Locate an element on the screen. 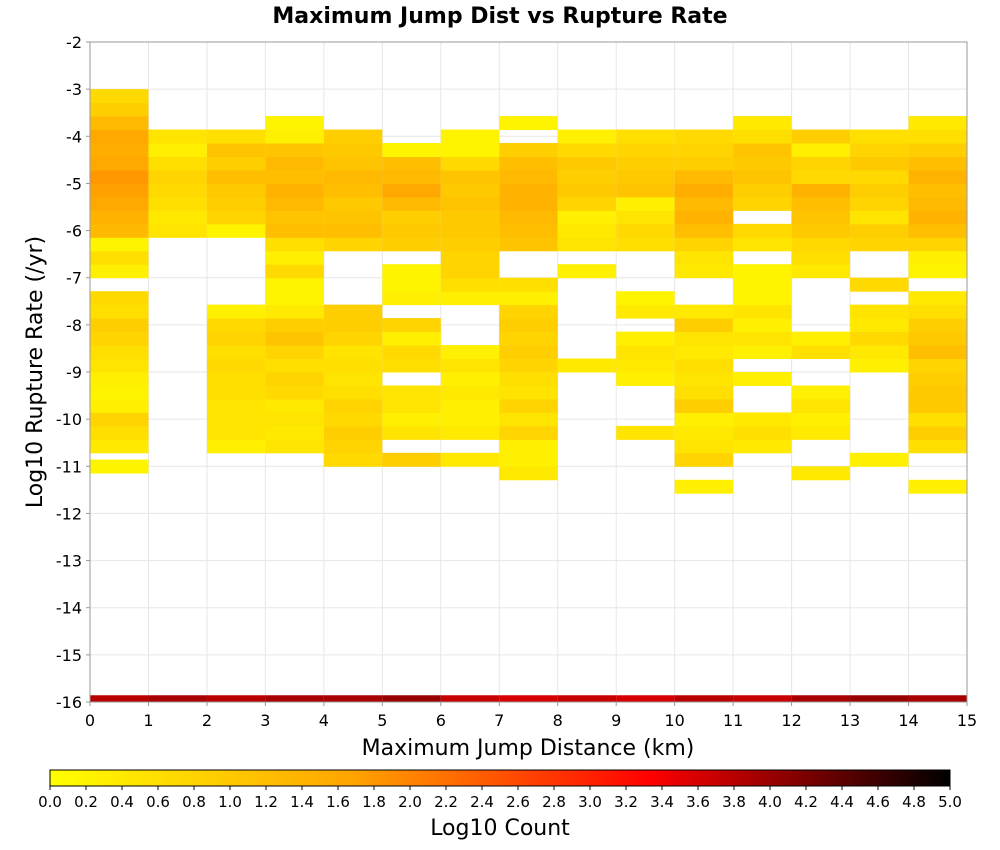  colorbar-tick-label: 0.0 is located at coordinates (50, 802).